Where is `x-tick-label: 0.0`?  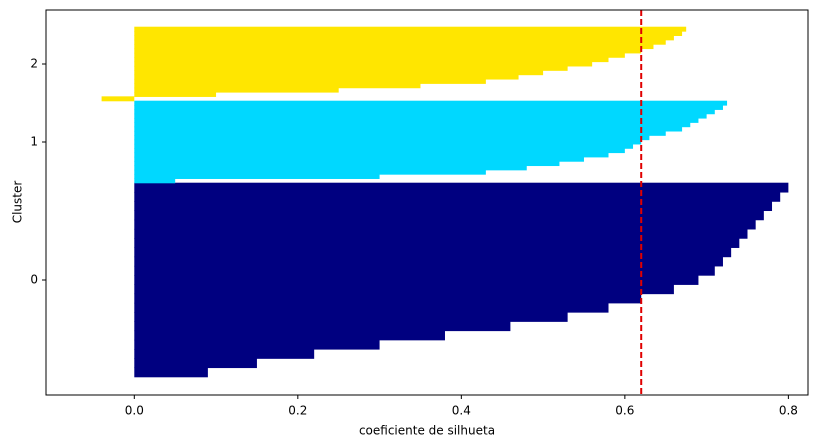 x-tick-label: 0.0 is located at coordinates (134, 411).